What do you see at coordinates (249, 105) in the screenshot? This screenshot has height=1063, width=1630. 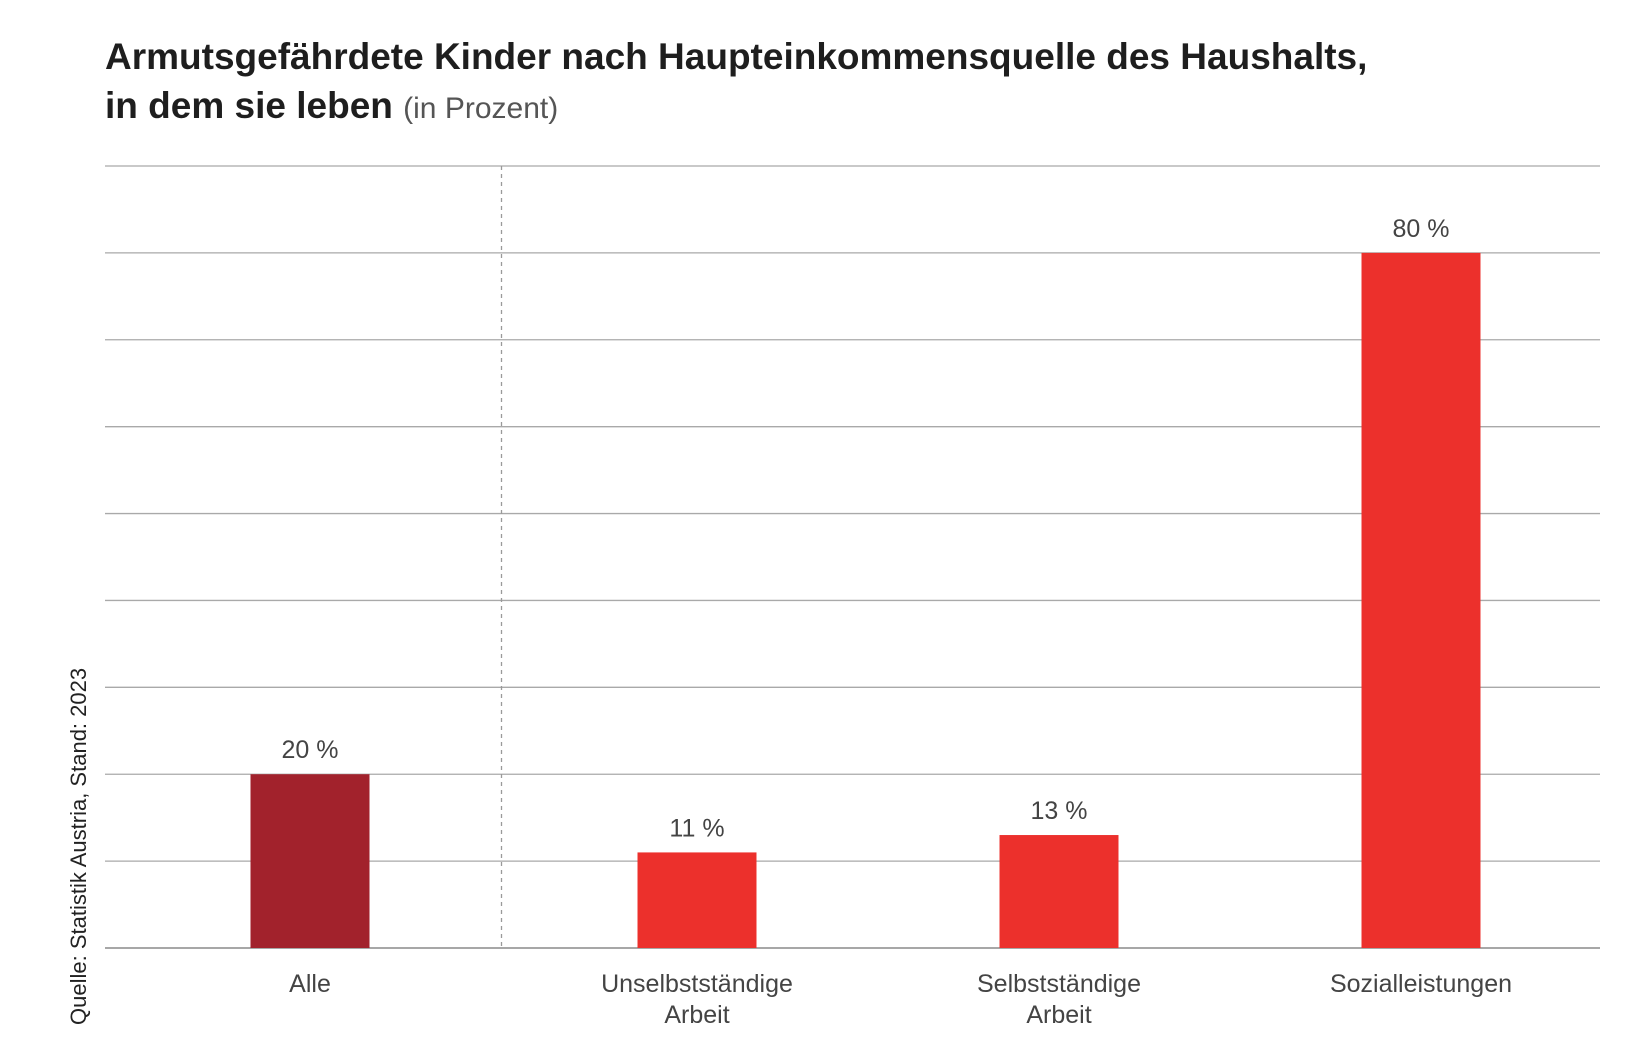 I see `chart-title-line2: in dem sie leben` at bounding box center [249, 105].